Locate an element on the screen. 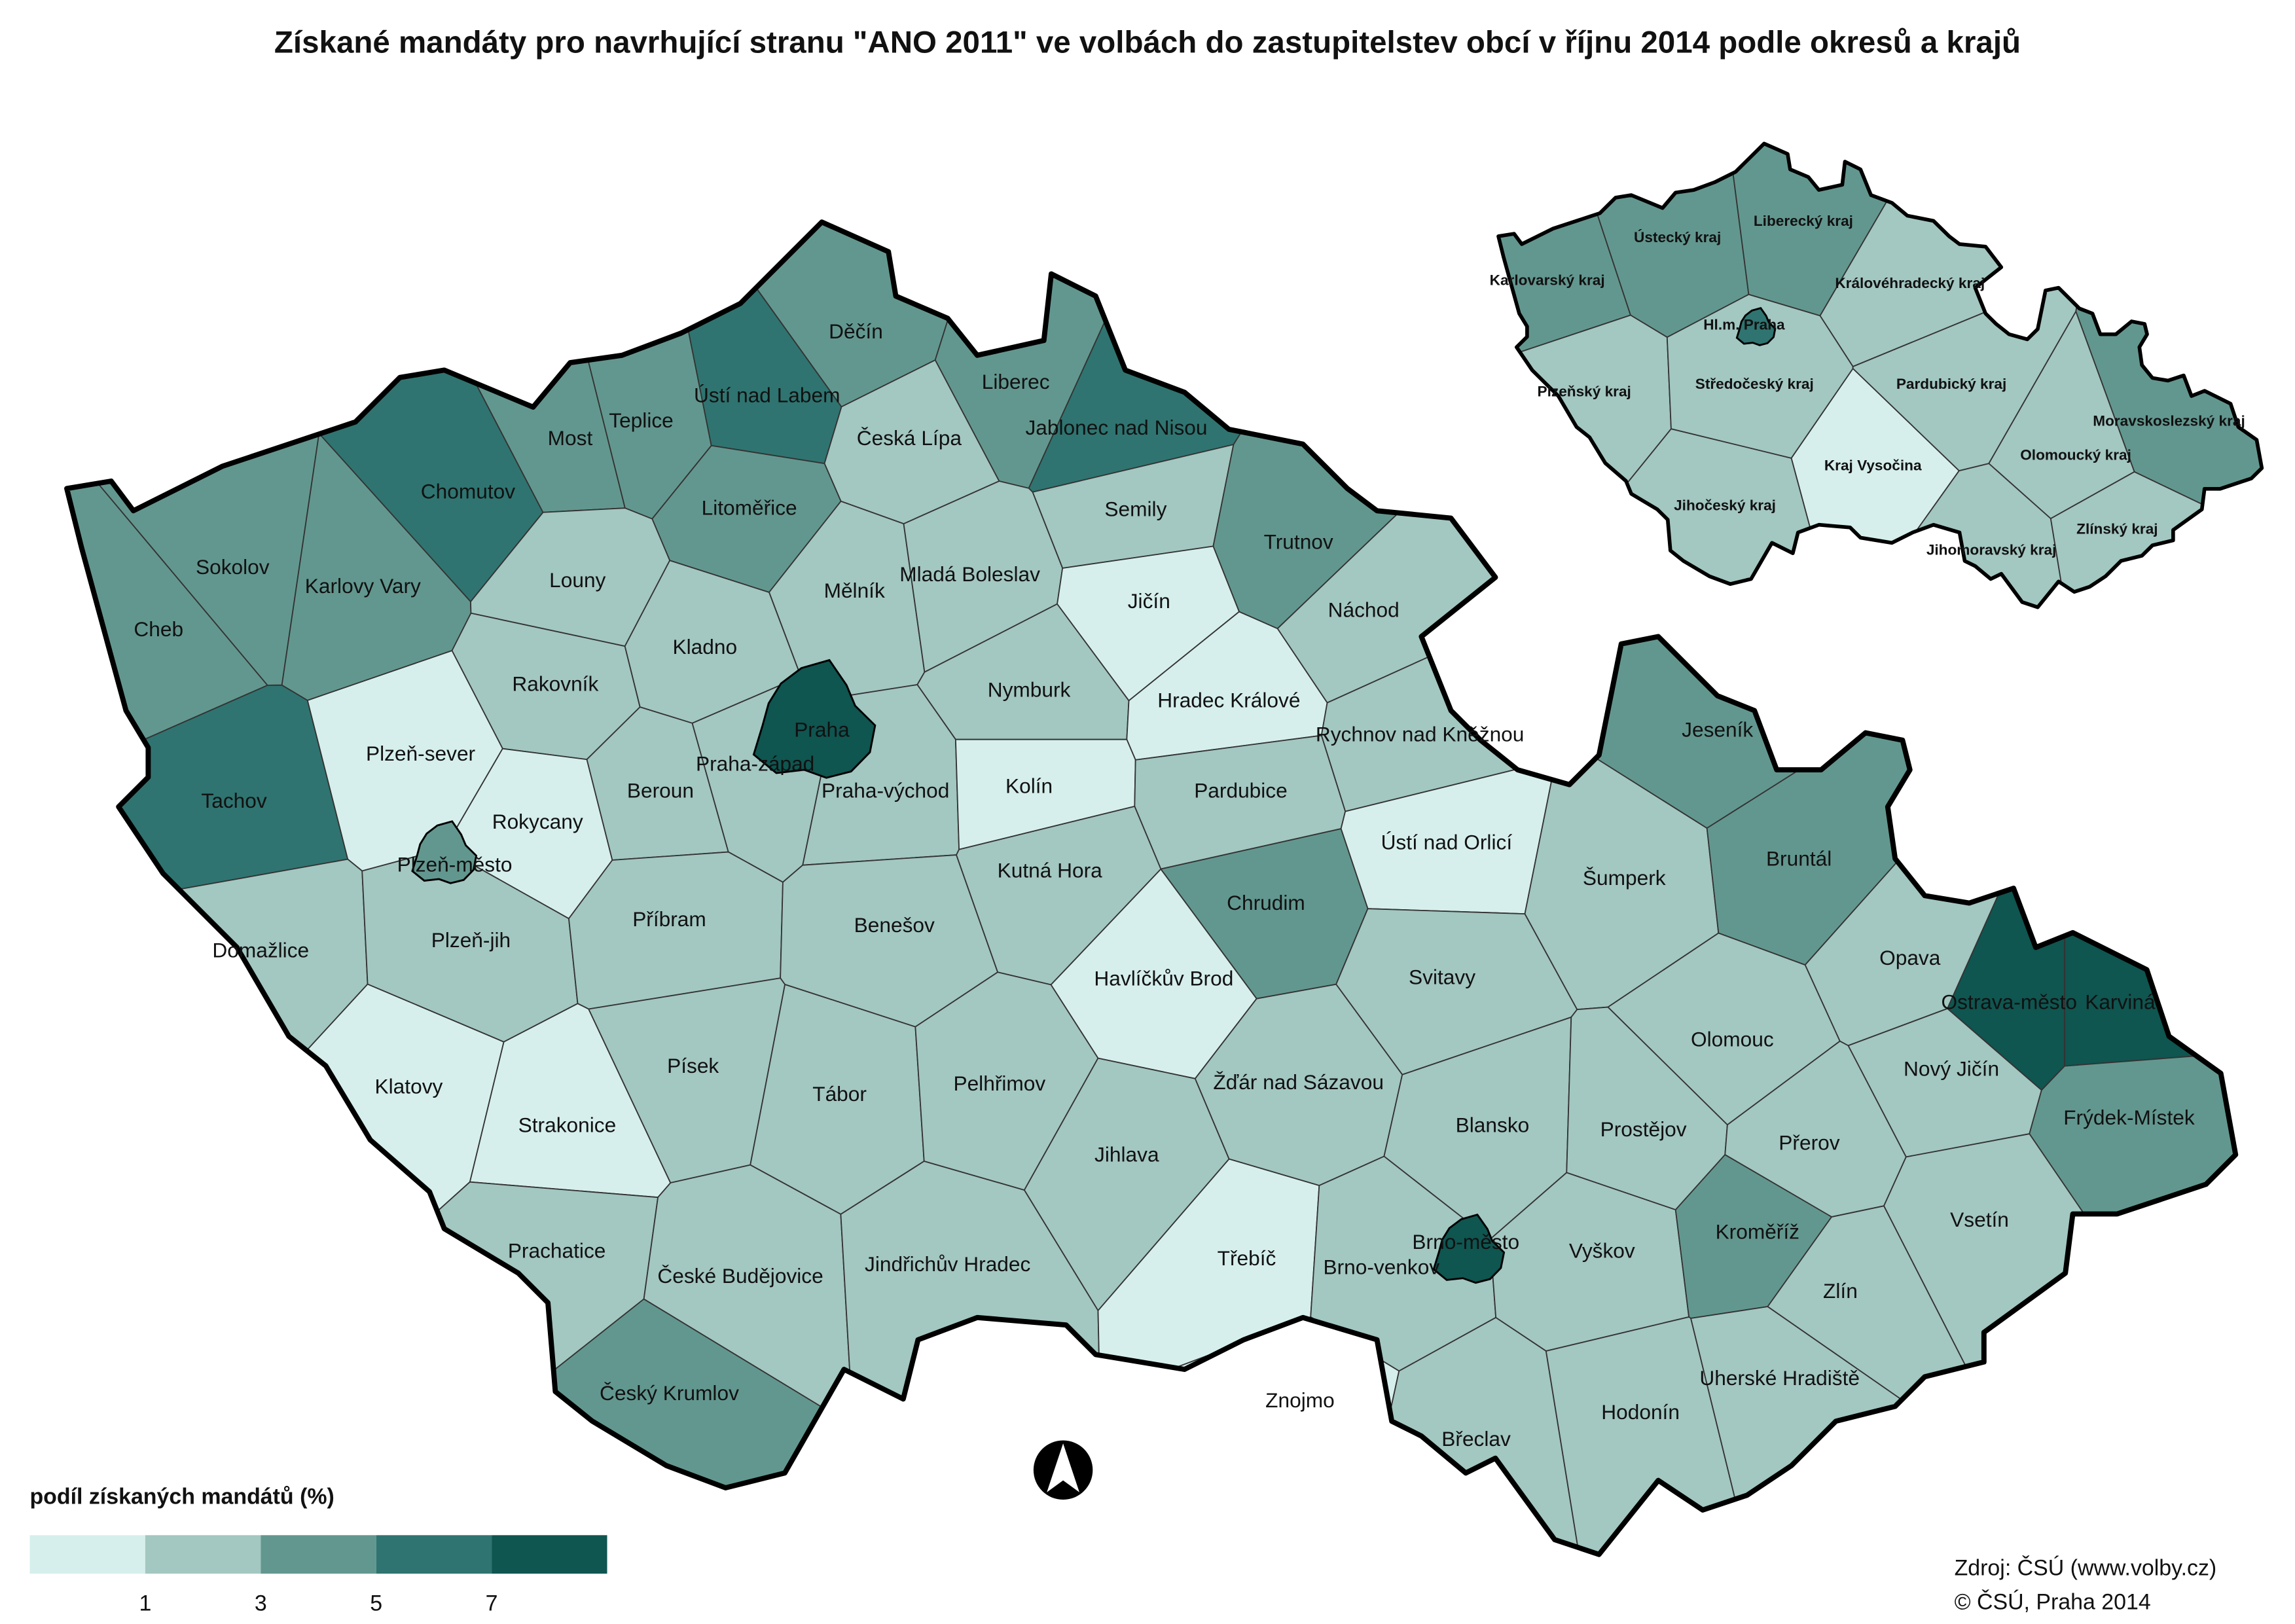 This screenshot has width=2295, height=1624. area-label: Vsetín is located at coordinates (1980, 1219).